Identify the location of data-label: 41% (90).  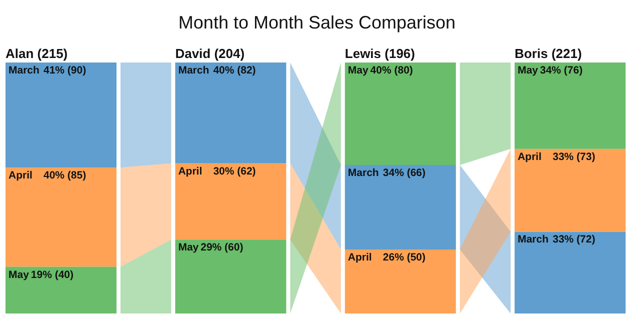
(65, 70).